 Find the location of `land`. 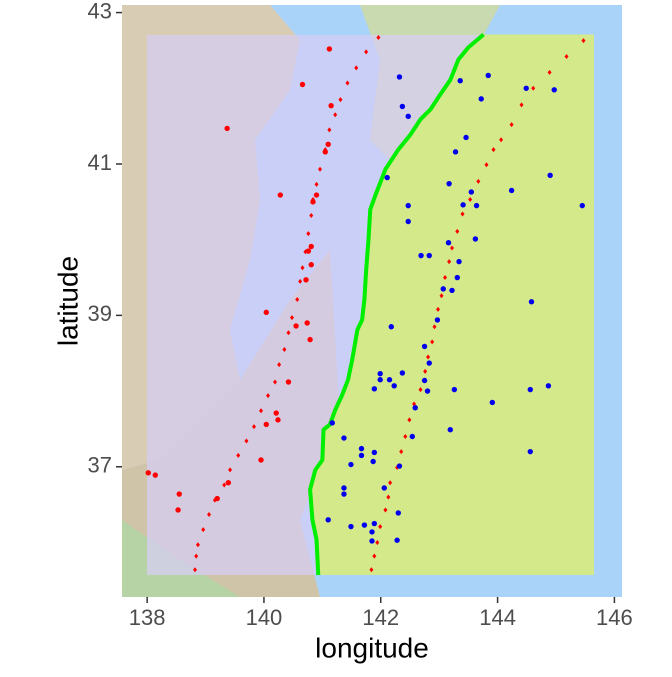

land is located at coordinates (181, 558).